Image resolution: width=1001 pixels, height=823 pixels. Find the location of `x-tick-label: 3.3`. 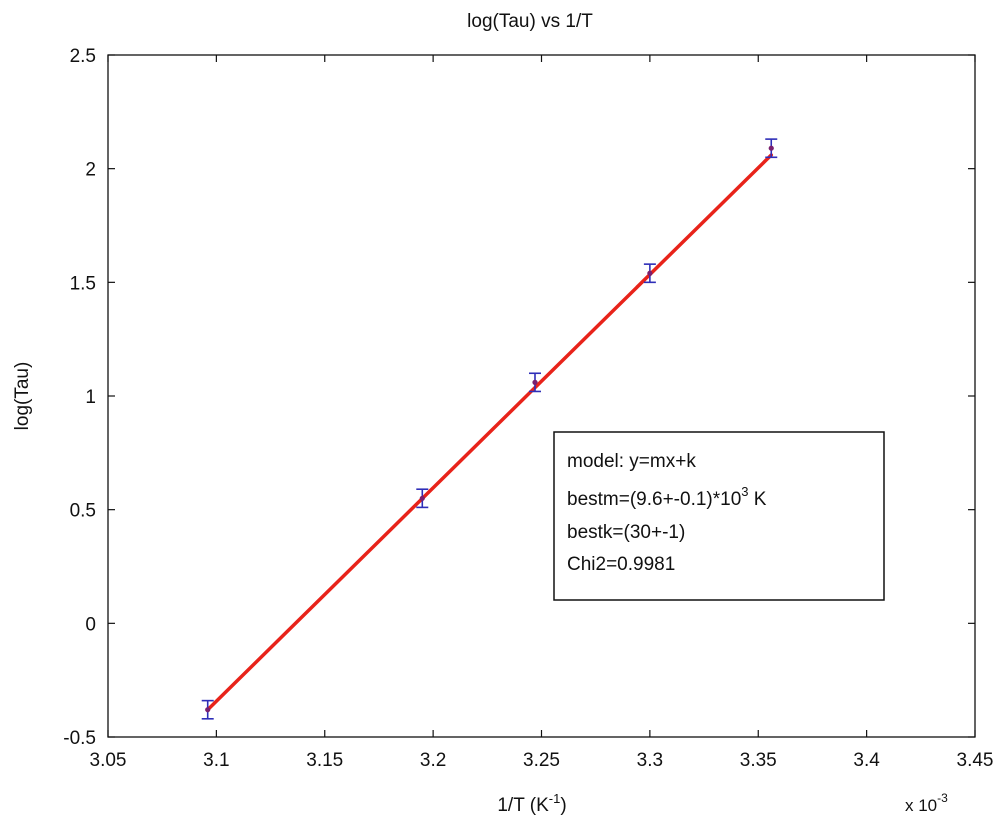

x-tick-label: 3.3 is located at coordinates (650, 760).